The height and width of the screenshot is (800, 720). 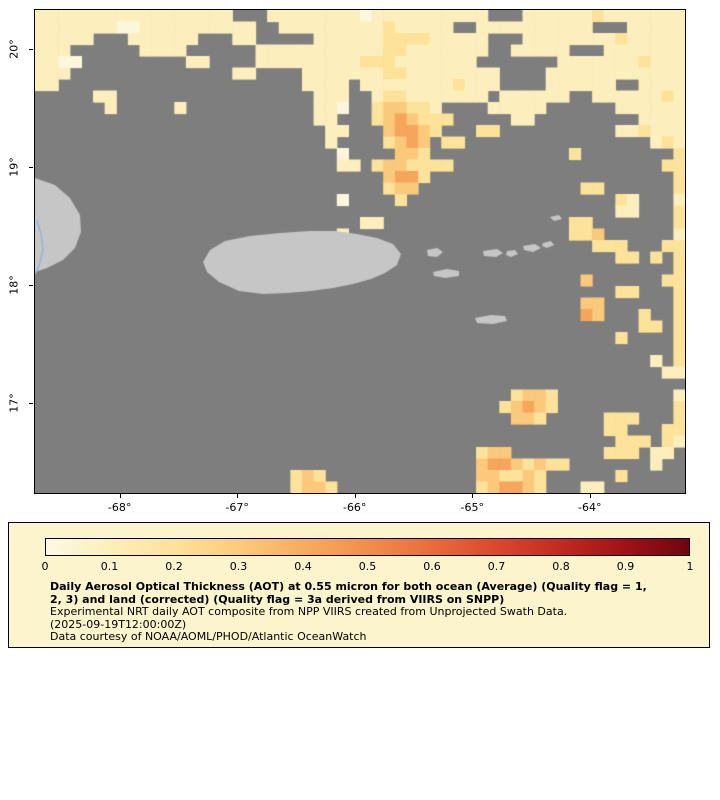 I want to click on colorbar-tick-label: 0.9, so click(x=625, y=566).